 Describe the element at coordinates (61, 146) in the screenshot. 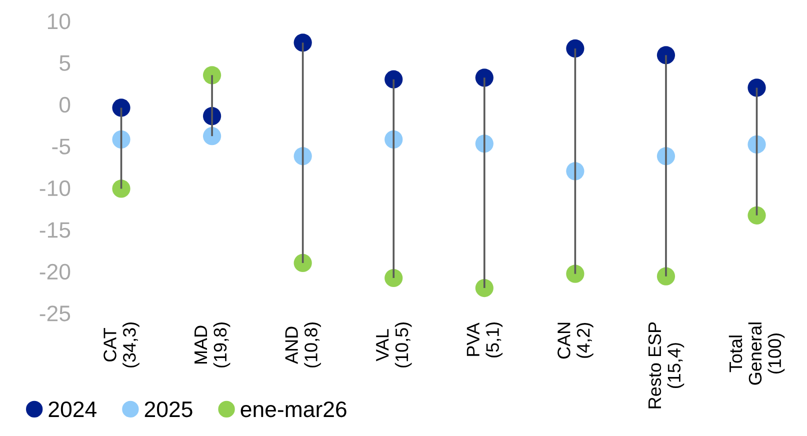

I see `y-tick-label: -5` at that location.